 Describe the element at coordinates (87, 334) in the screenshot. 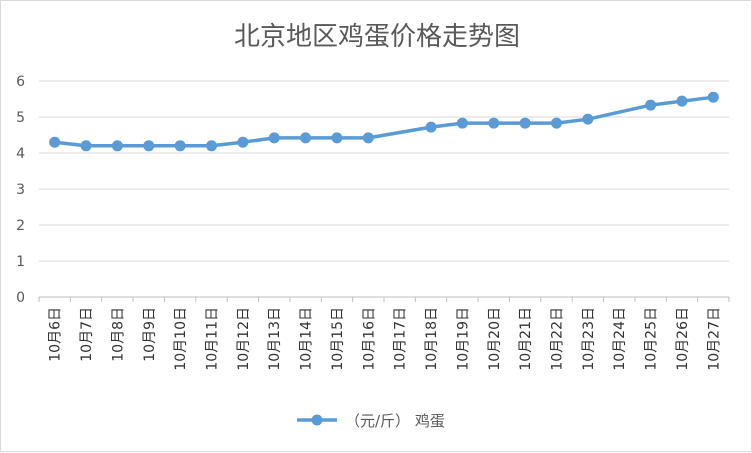

I see `x-tick-label: 10月7日` at that location.